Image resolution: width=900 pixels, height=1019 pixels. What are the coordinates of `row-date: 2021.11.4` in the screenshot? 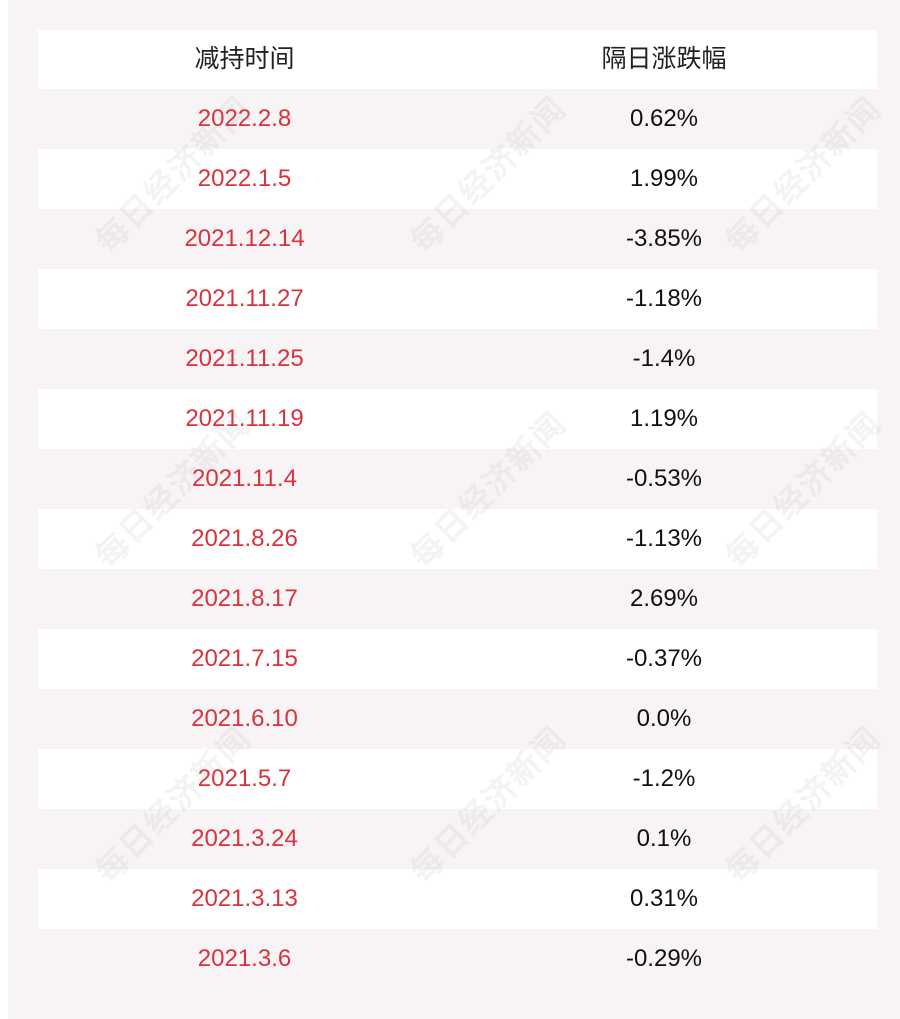 It's located at (244, 478).